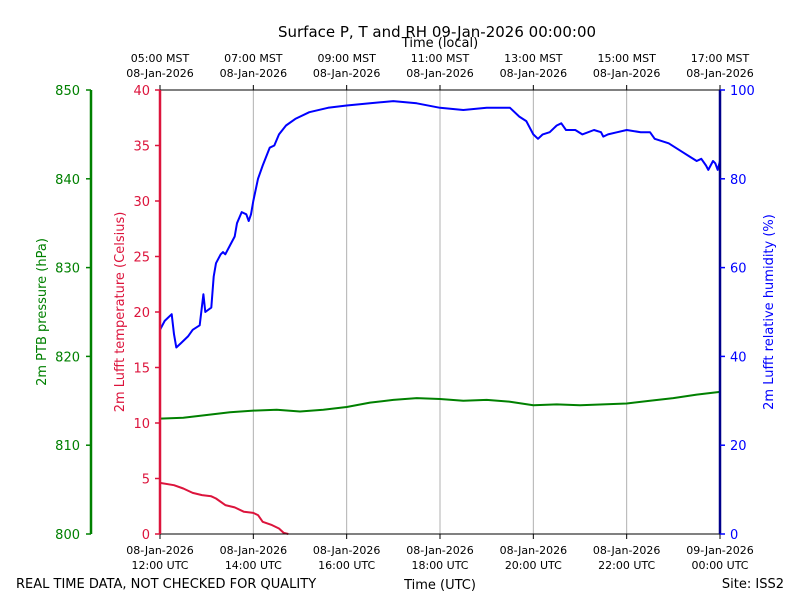 The height and width of the screenshot is (600, 800). I want to click on pressure-line, so click(440, 405).